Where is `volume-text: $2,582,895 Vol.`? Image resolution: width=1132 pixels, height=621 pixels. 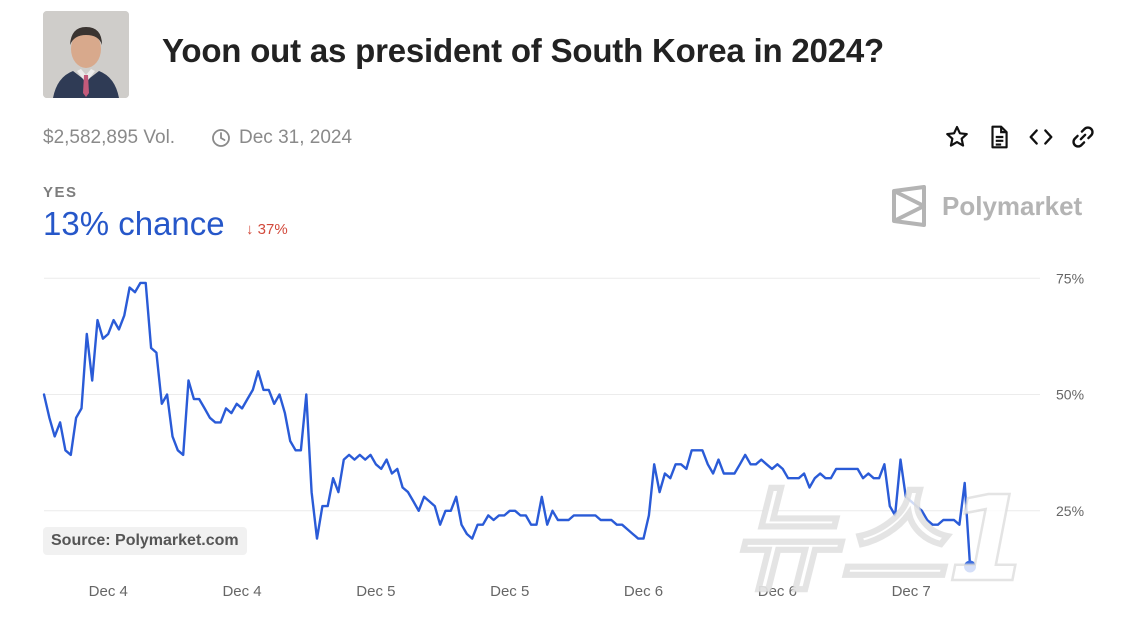 volume-text: $2,582,895 Vol. is located at coordinates (109, 137).